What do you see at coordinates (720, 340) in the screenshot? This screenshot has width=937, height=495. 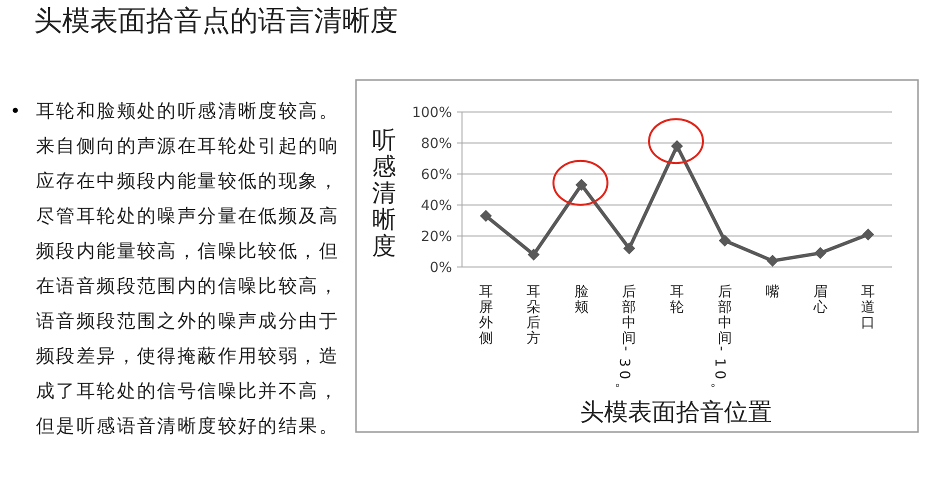 I see `x-tick-label: 后部中间-10。` at bounding box center [720, 340].